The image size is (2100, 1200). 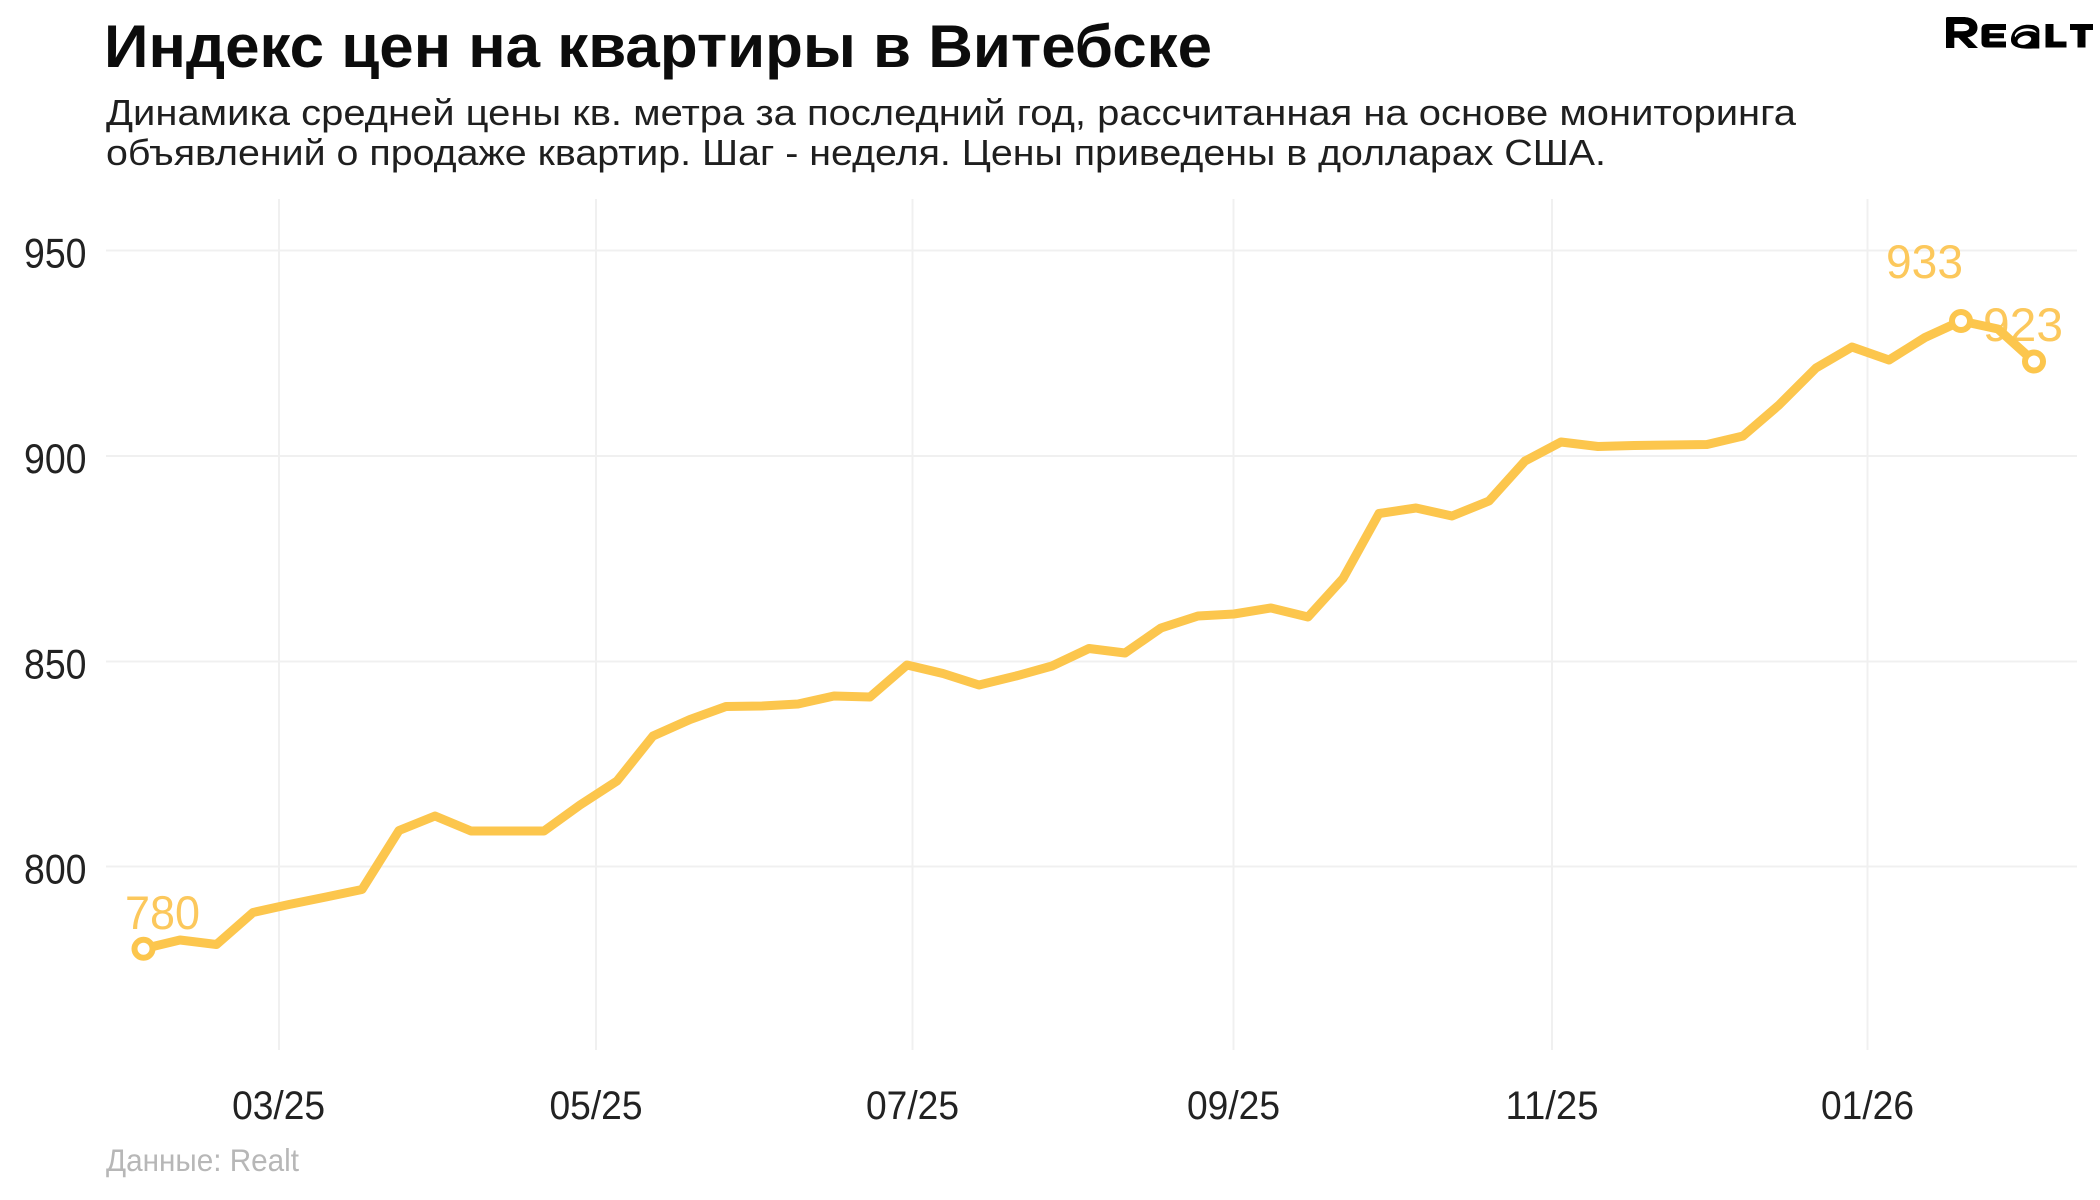 What do you see at coordinates (1924, 261) in the screenshot?
I see `svg-text: 933` at bounding box center [1924, 261].